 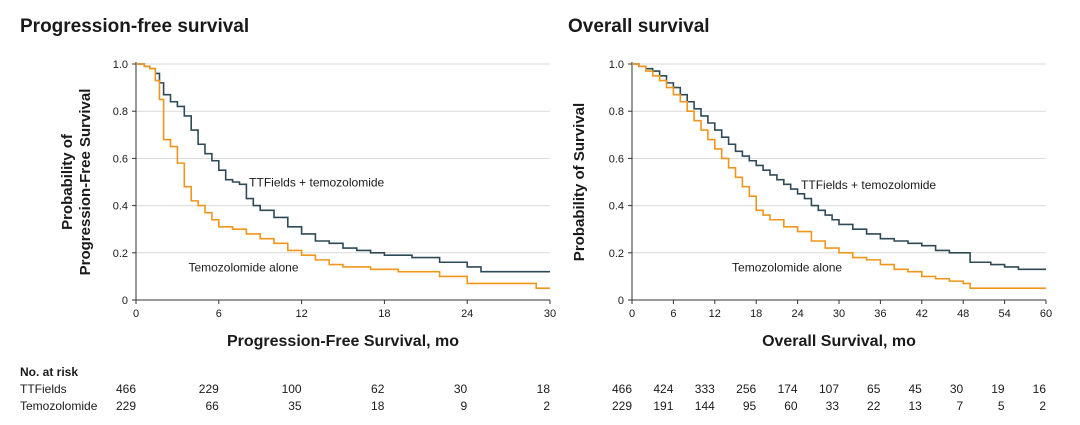 What do you see at coordinates (1001, 406) in the screenshot?
I see `os-risk-tmz: 5` at bounding box center [1001, 406].